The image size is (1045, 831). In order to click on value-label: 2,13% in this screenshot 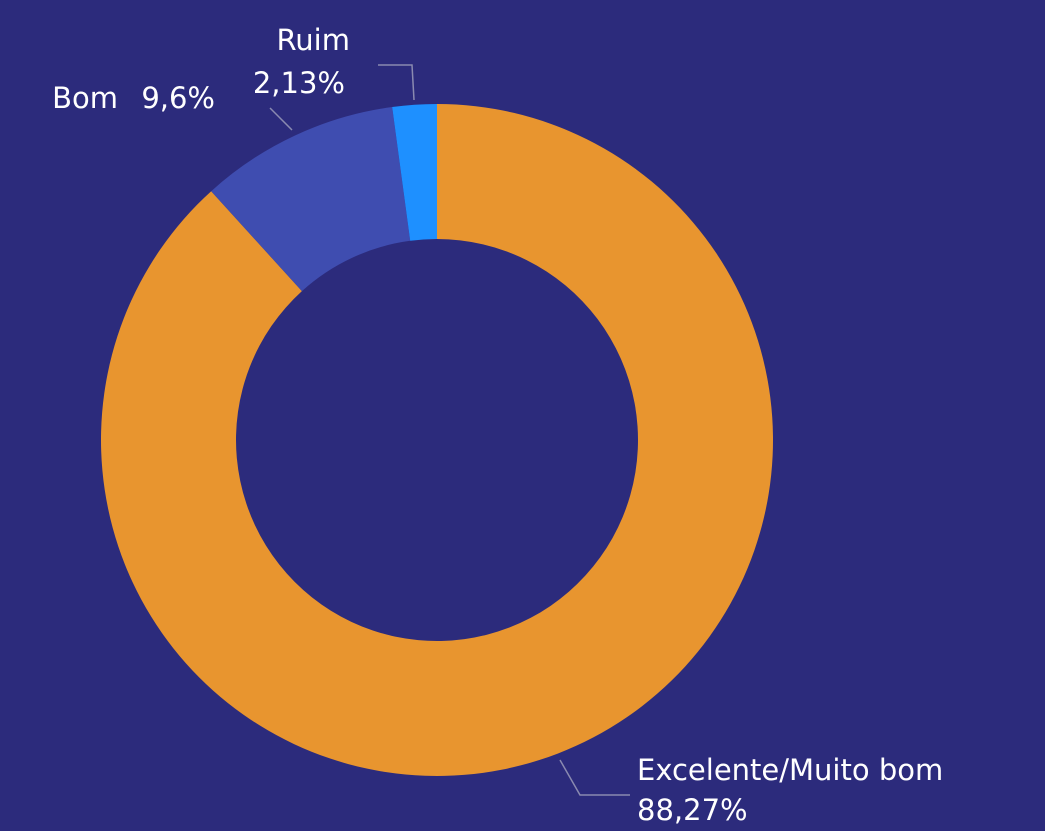, I will do `click(299, 83)`.